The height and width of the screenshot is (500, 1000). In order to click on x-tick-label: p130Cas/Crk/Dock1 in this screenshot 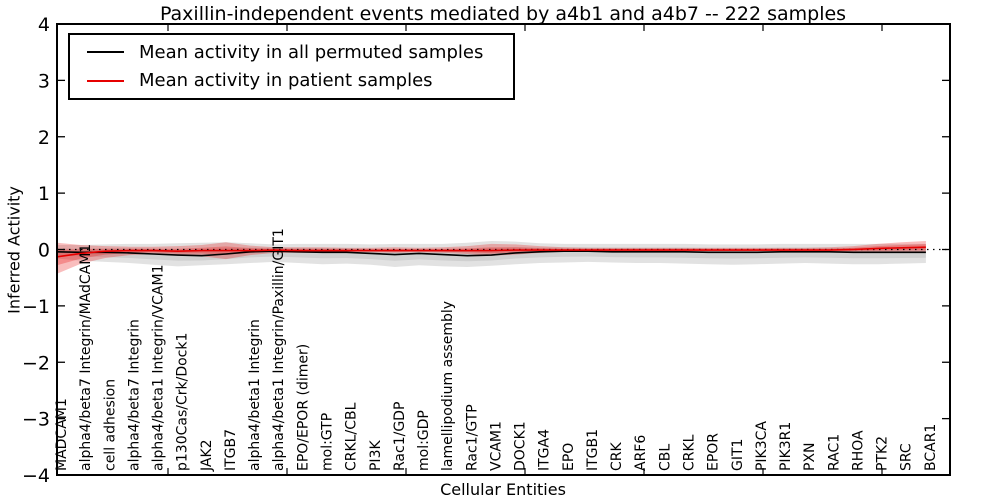, I will do `click(183, 402)`.